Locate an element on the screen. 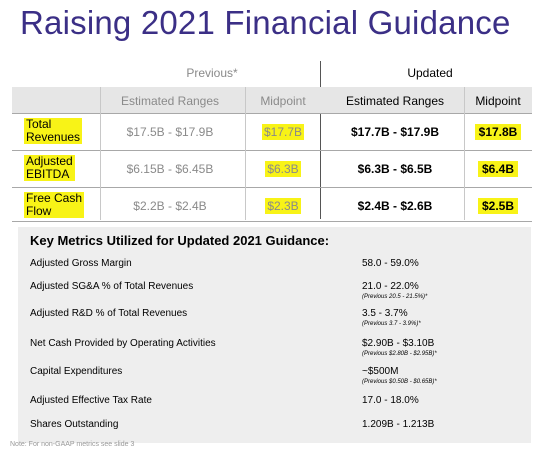 The image size is (550, 449). updated-midpoint: $17.8B is located at coordinates (498, 132).